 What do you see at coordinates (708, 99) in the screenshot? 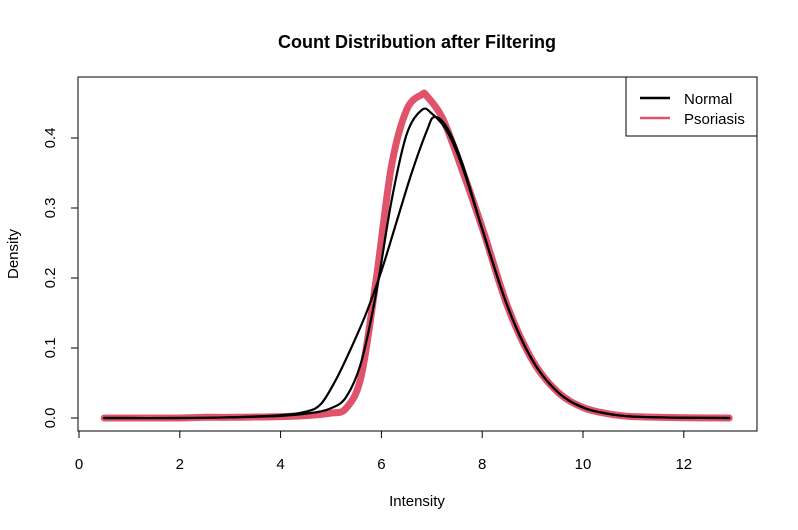
I see `legend-label-normal: Normal` at bounding box center [708, 99].